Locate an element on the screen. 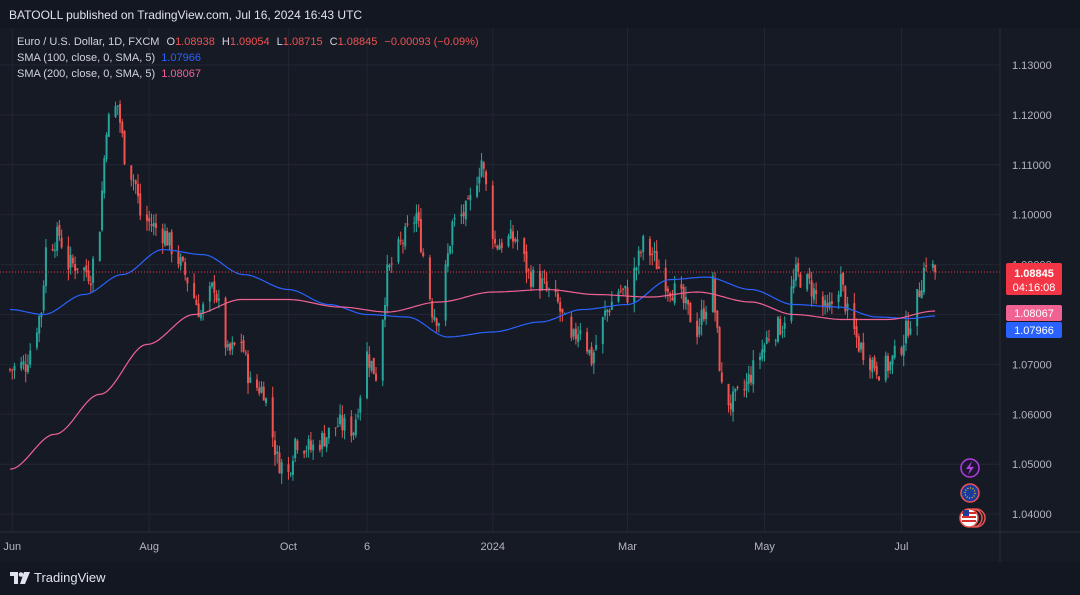 The width and height of the screenshot is (1080, 595). sma200-price-tag: 1.08067 is located at coordinates (1034, 313).